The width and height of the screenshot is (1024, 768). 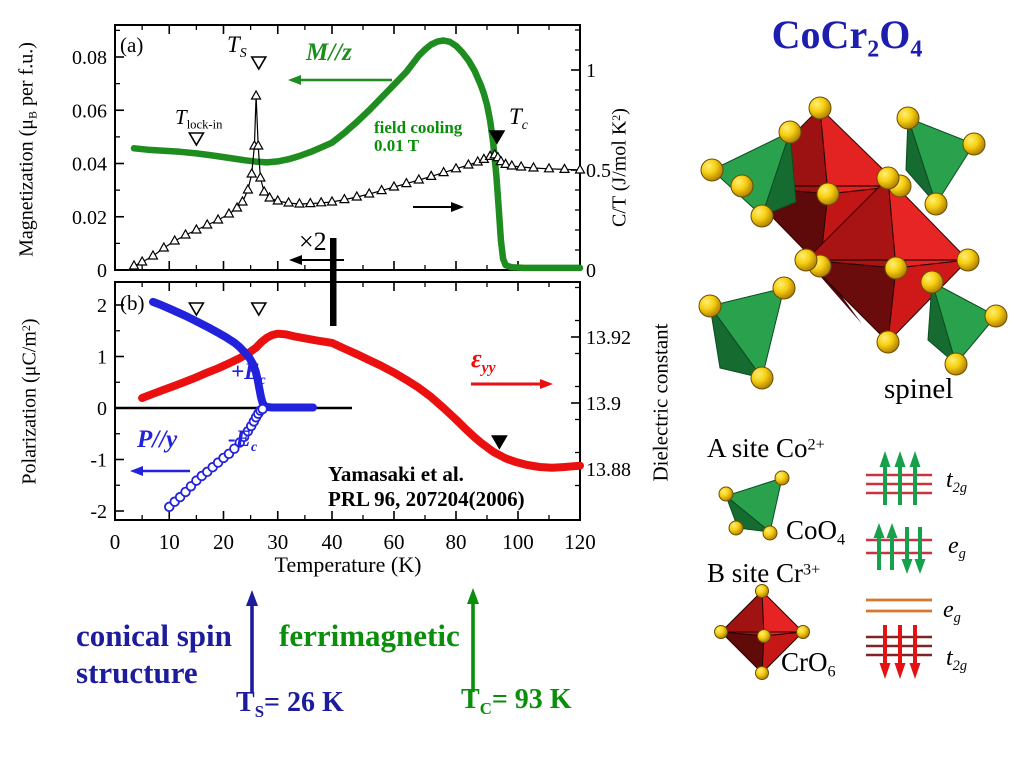 I want to click on svg-text: 60, so click(x=394, y=542).